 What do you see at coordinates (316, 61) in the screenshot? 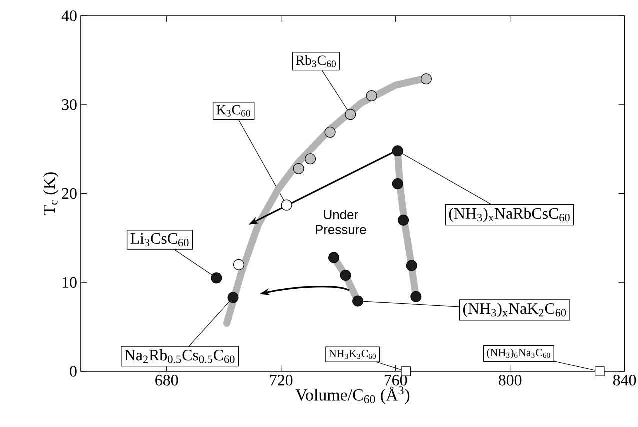
I see `annotation: Rb$_{3}$C$_{60}$` at bounding box center [316, 61].